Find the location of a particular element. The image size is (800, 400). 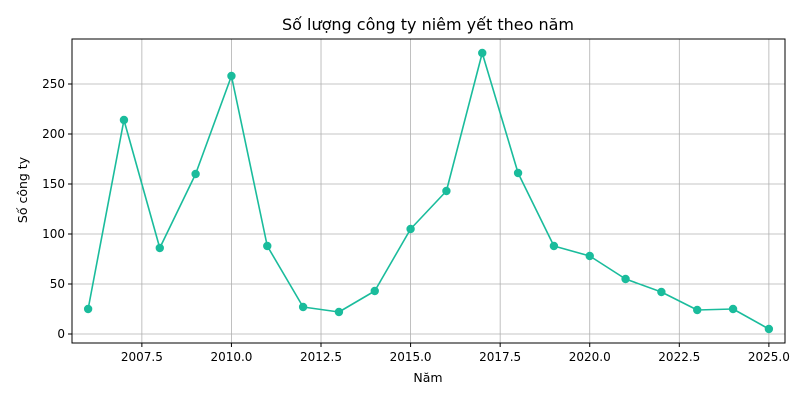

x-tick-label: 2020.0 is located at coordinates (590, 357).